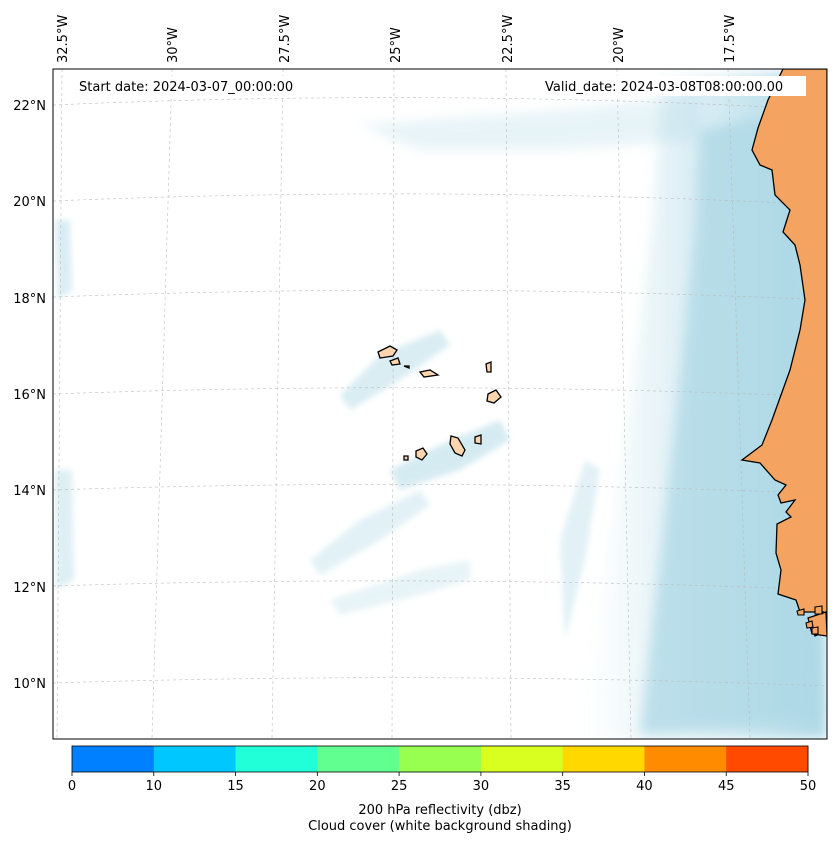  I want to click on lon-label: 17.5°W, so click(730, 39).